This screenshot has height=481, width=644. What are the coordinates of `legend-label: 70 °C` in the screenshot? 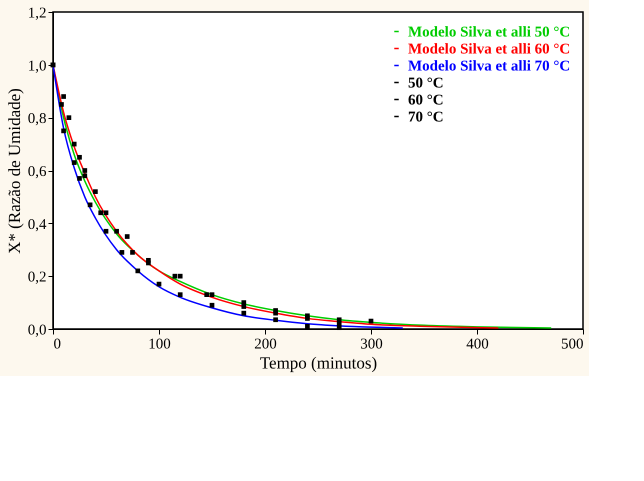 It's located at (426, 118).